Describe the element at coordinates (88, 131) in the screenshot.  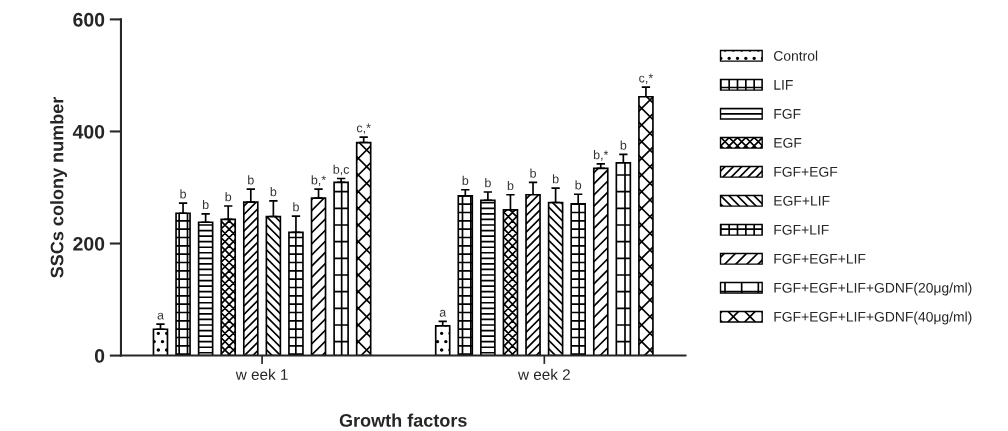
I see `y-tick-label: 400` at that location.